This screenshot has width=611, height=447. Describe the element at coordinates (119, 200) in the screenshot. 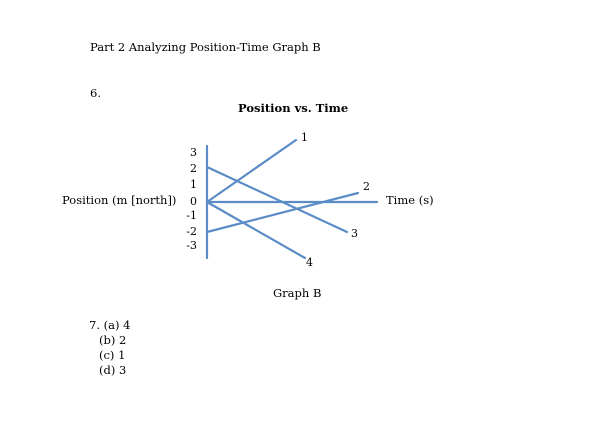

I see `y-axis-label: Position (m [north])` at that location.